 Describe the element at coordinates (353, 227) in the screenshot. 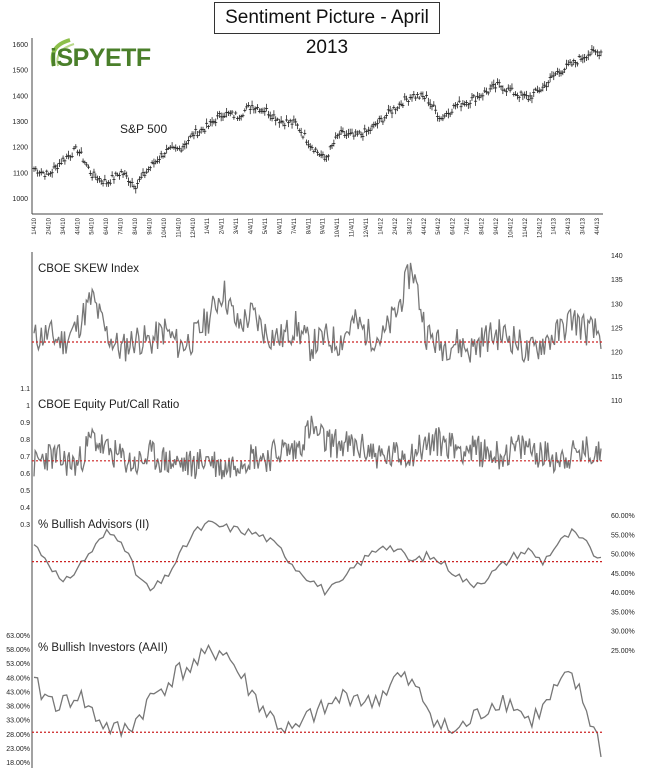

I see `sp500-x-tick-label: 11/4/11` at that location.